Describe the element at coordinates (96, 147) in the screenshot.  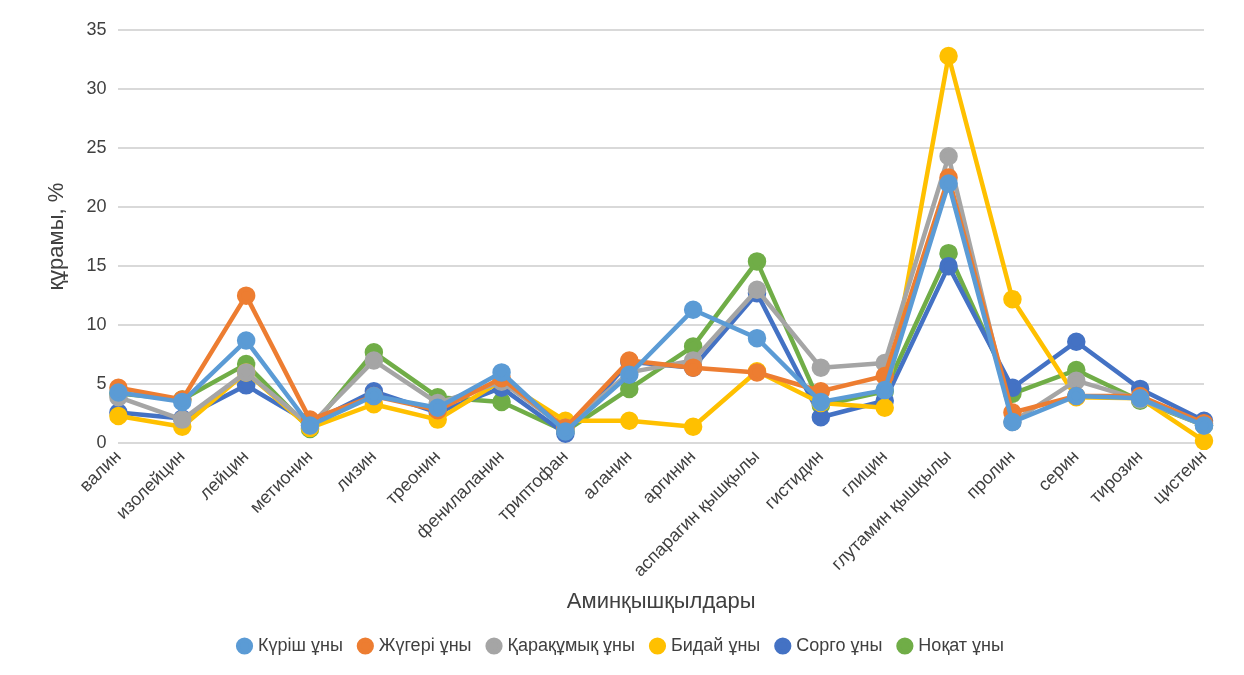
I see `y-tick-label: 25` at that location.